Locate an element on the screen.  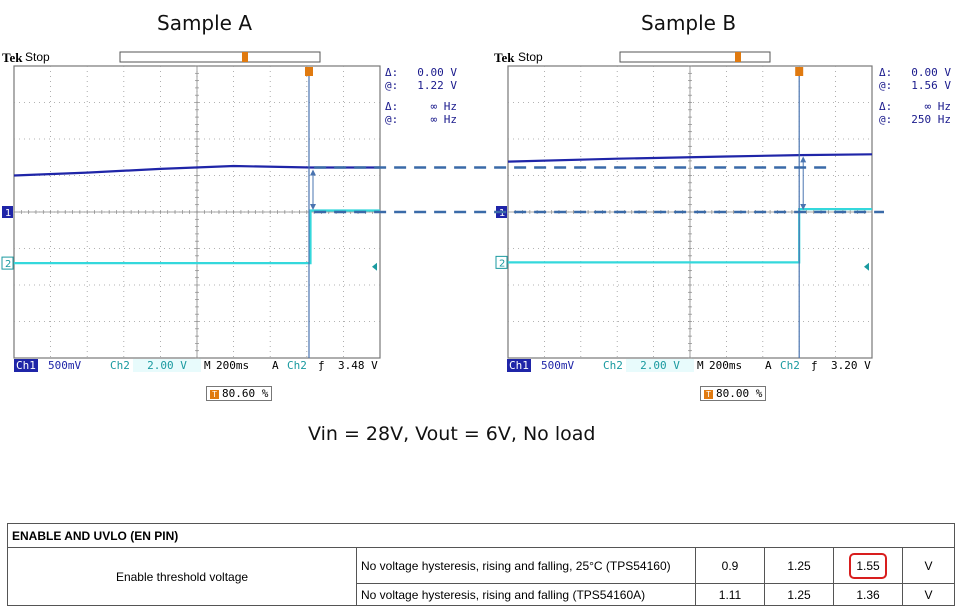
at-freq: 250 Hz is located at coordinates (931, 119).